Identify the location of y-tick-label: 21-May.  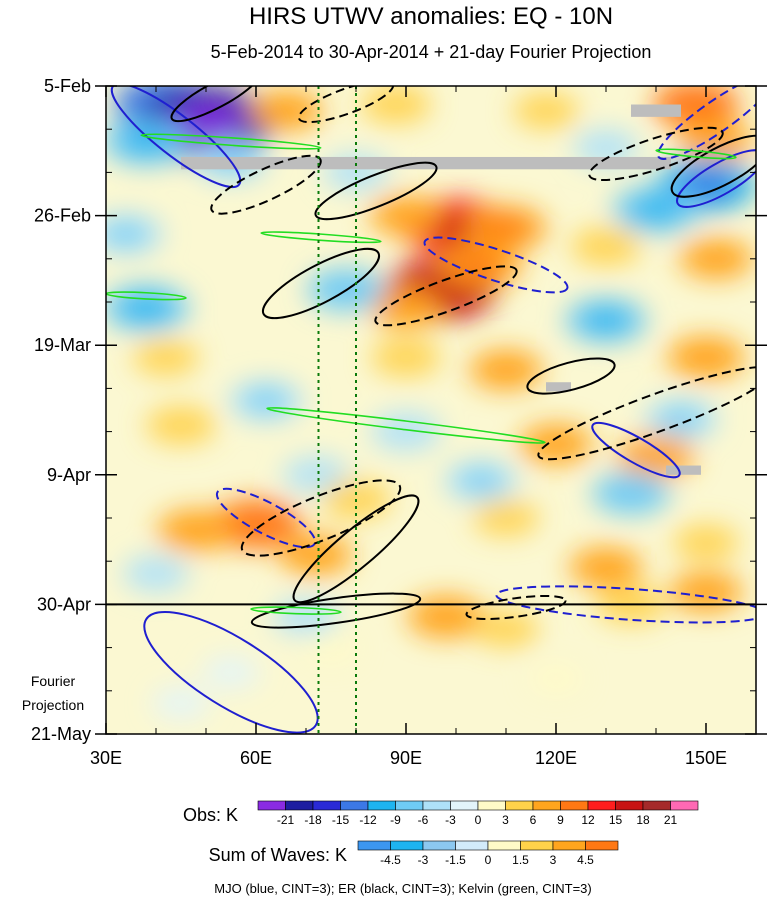
(61, 734).